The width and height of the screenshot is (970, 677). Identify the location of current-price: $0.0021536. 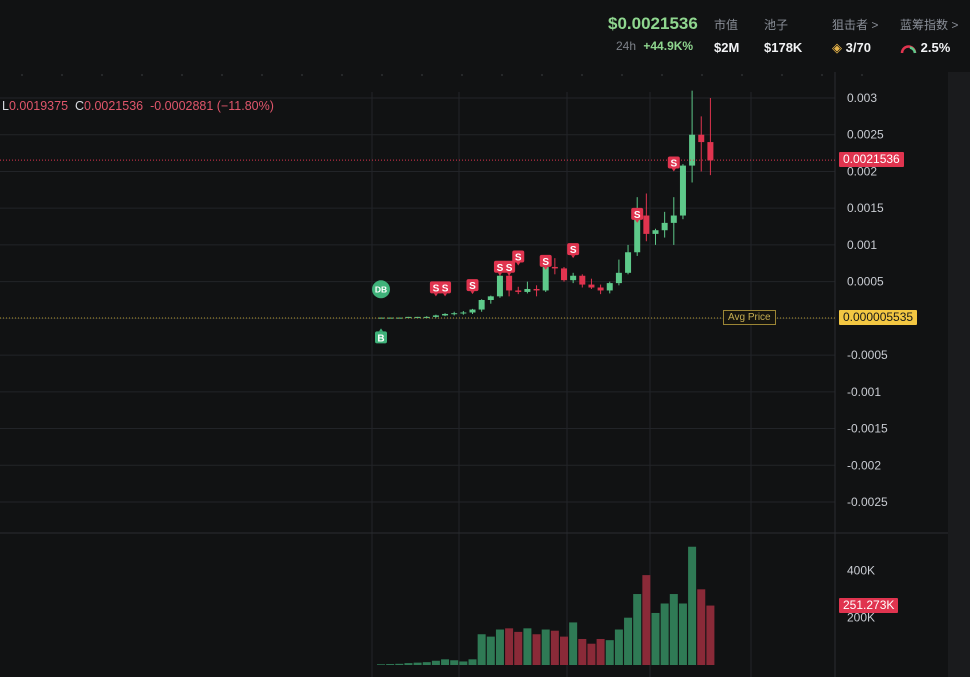
(653, 23).